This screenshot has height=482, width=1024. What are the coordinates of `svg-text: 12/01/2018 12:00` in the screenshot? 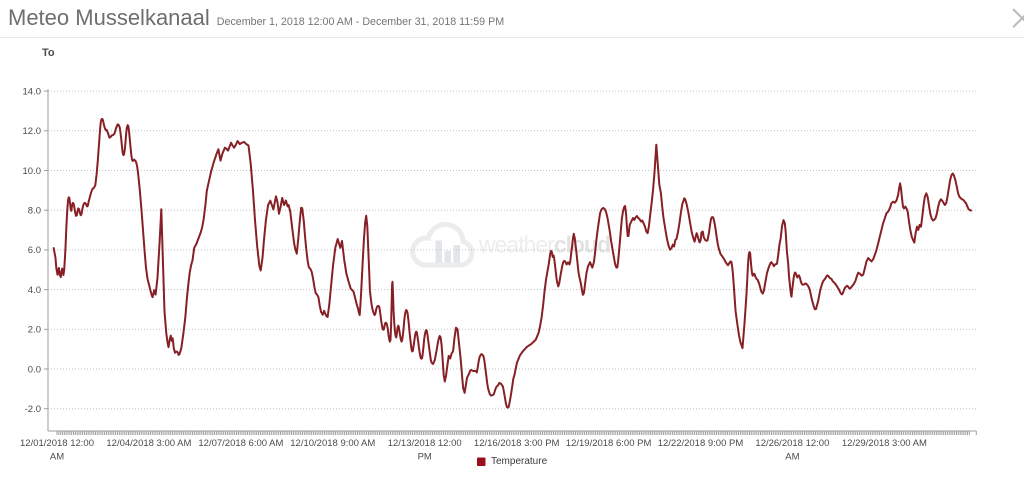 It's located at (57, 443).